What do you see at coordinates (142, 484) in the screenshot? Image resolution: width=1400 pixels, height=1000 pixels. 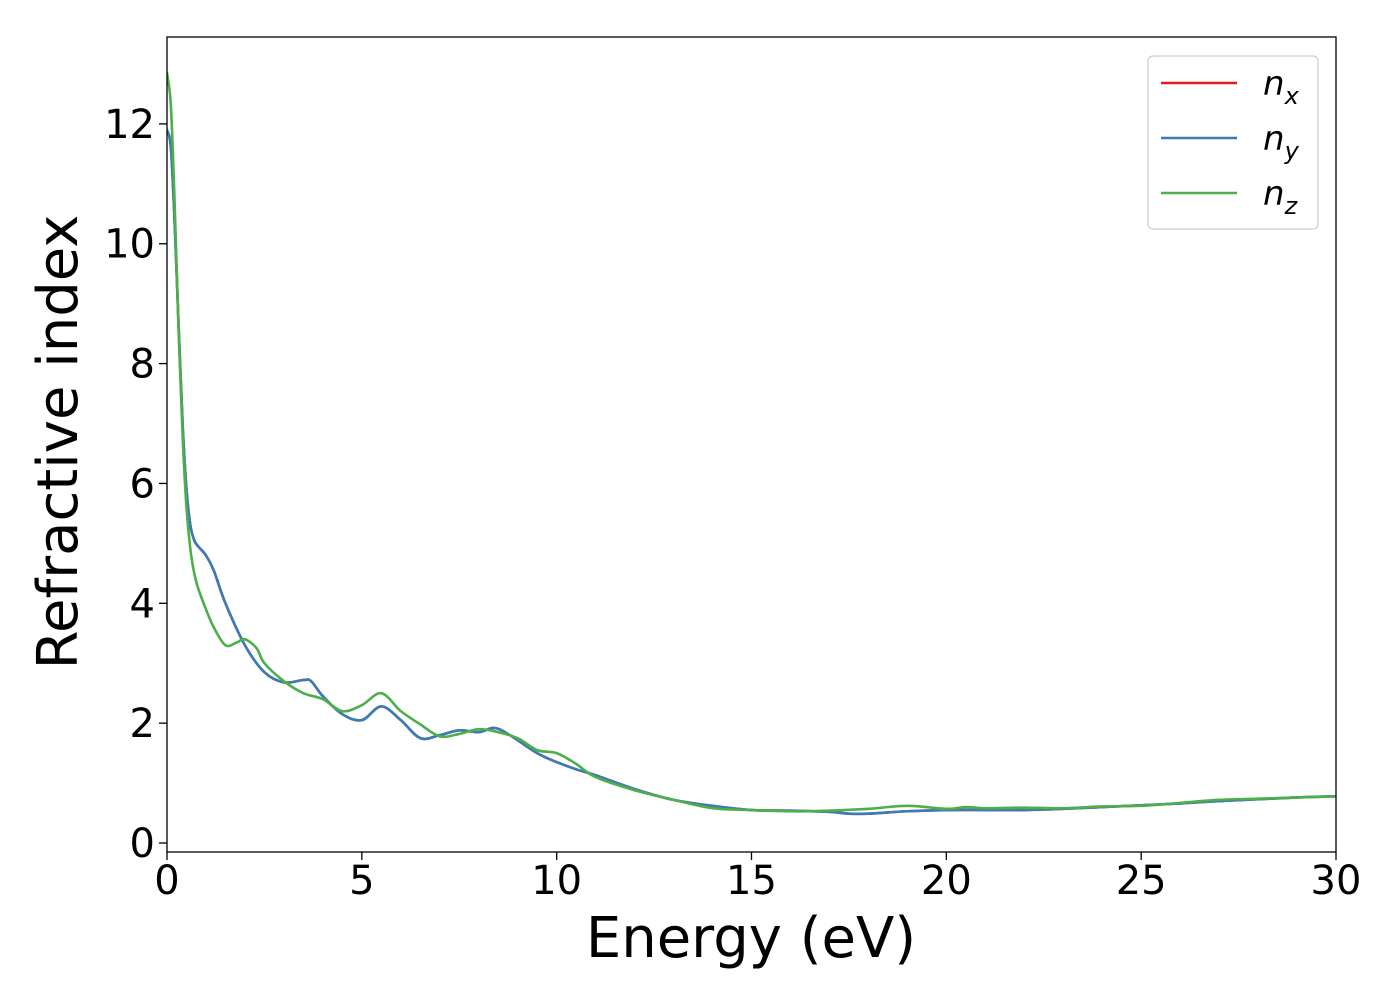 I see `y-tick-label: 6` at bounding box center [142, 484].